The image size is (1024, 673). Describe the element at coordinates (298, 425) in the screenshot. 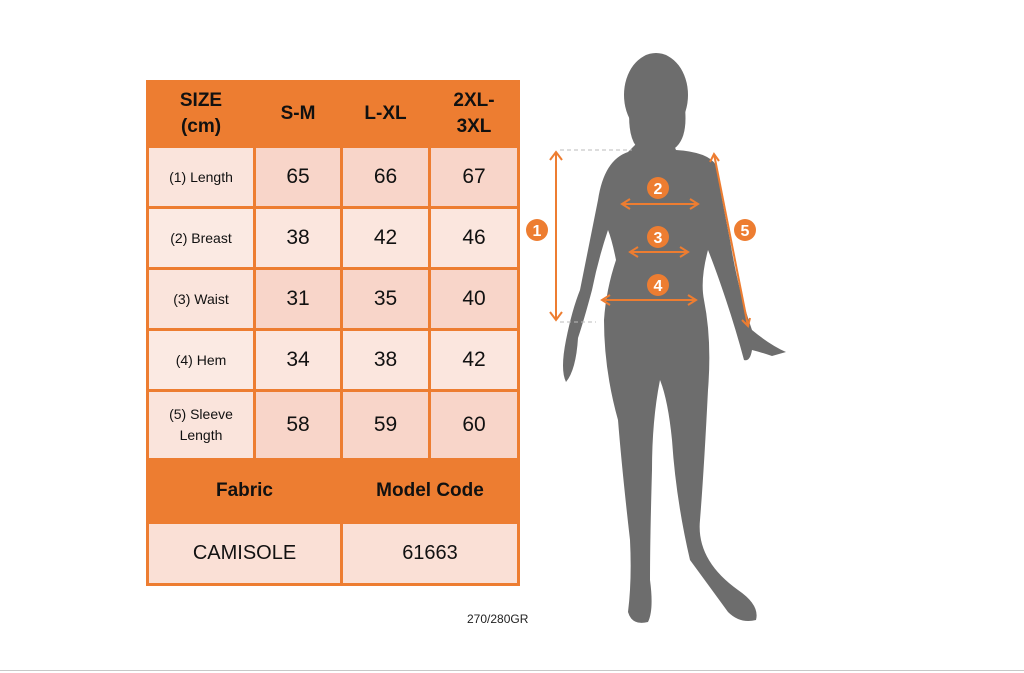

I see `cell: 58` at that location.